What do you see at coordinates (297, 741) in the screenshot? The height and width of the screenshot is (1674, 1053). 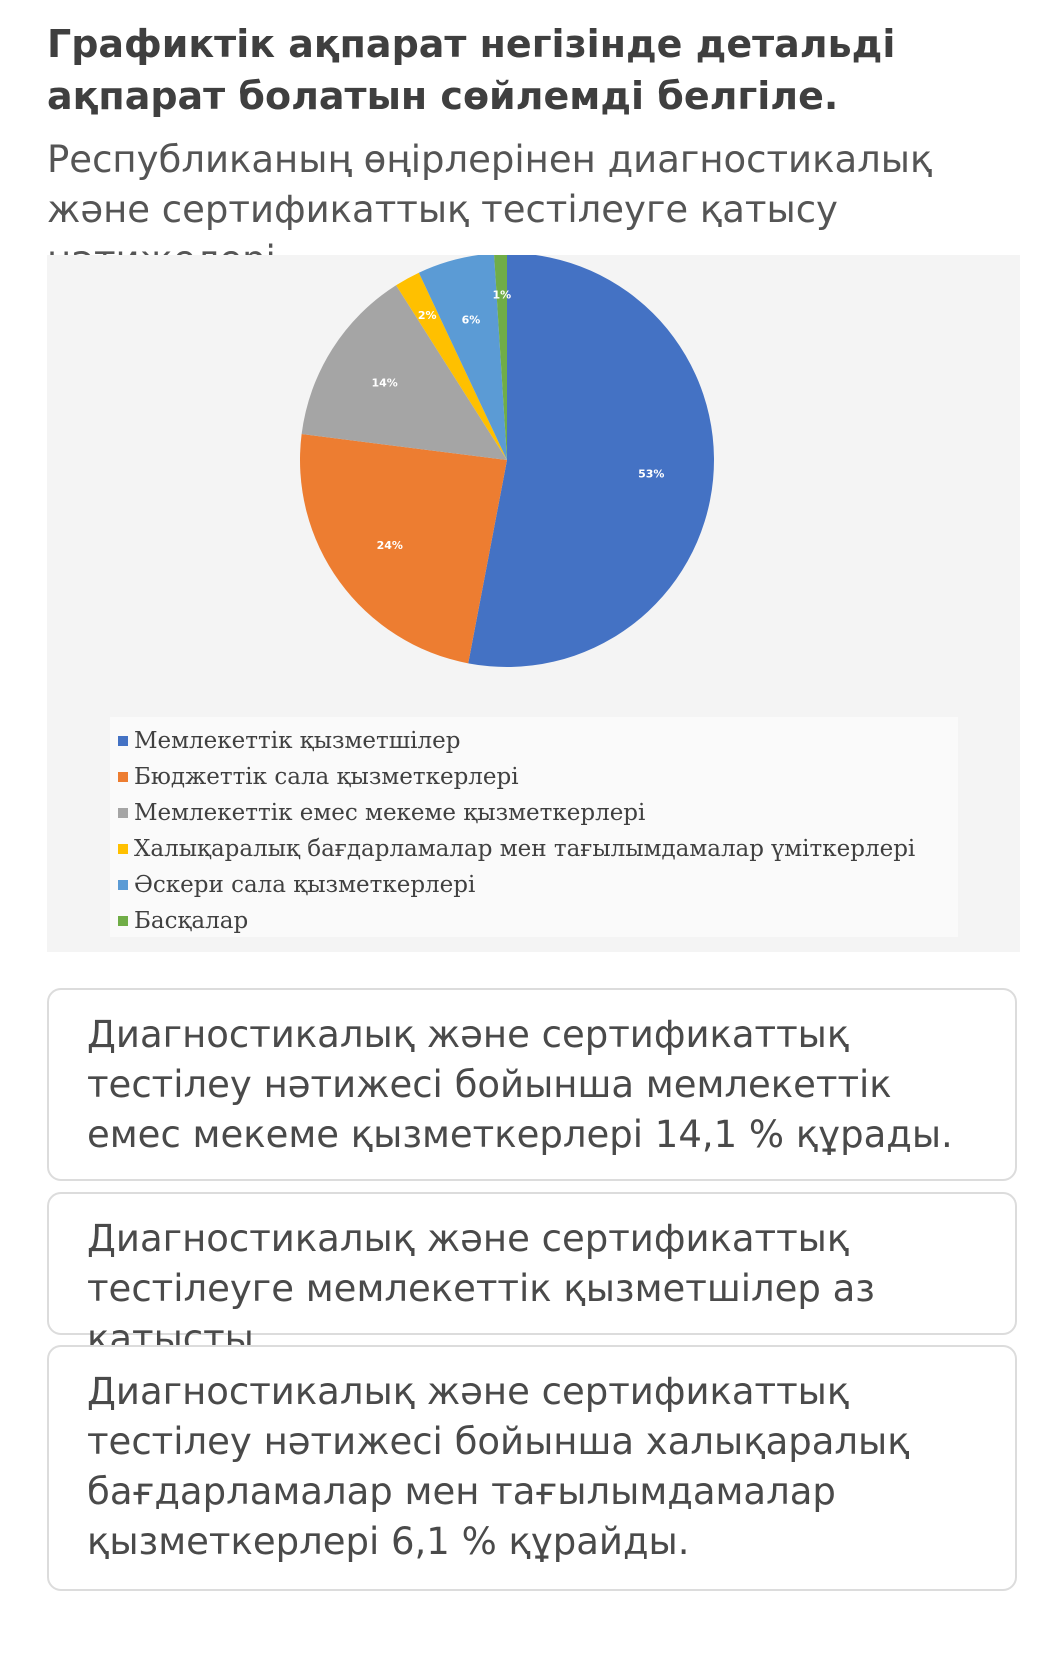 I see `legend-label-1: Мемлекеттік қызметшілер` at bounding box center [297, 741].